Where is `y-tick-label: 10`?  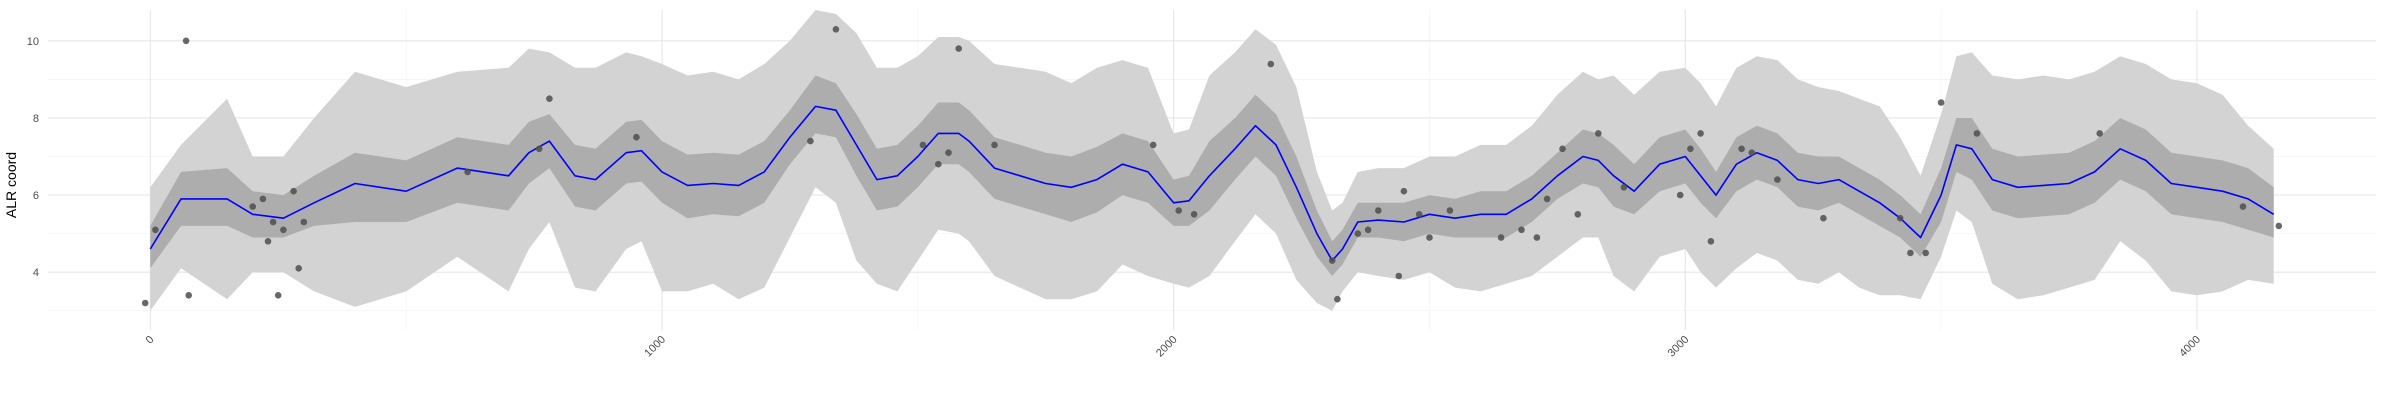 y-tick-label: 10 is located at coordinates (33, 42).